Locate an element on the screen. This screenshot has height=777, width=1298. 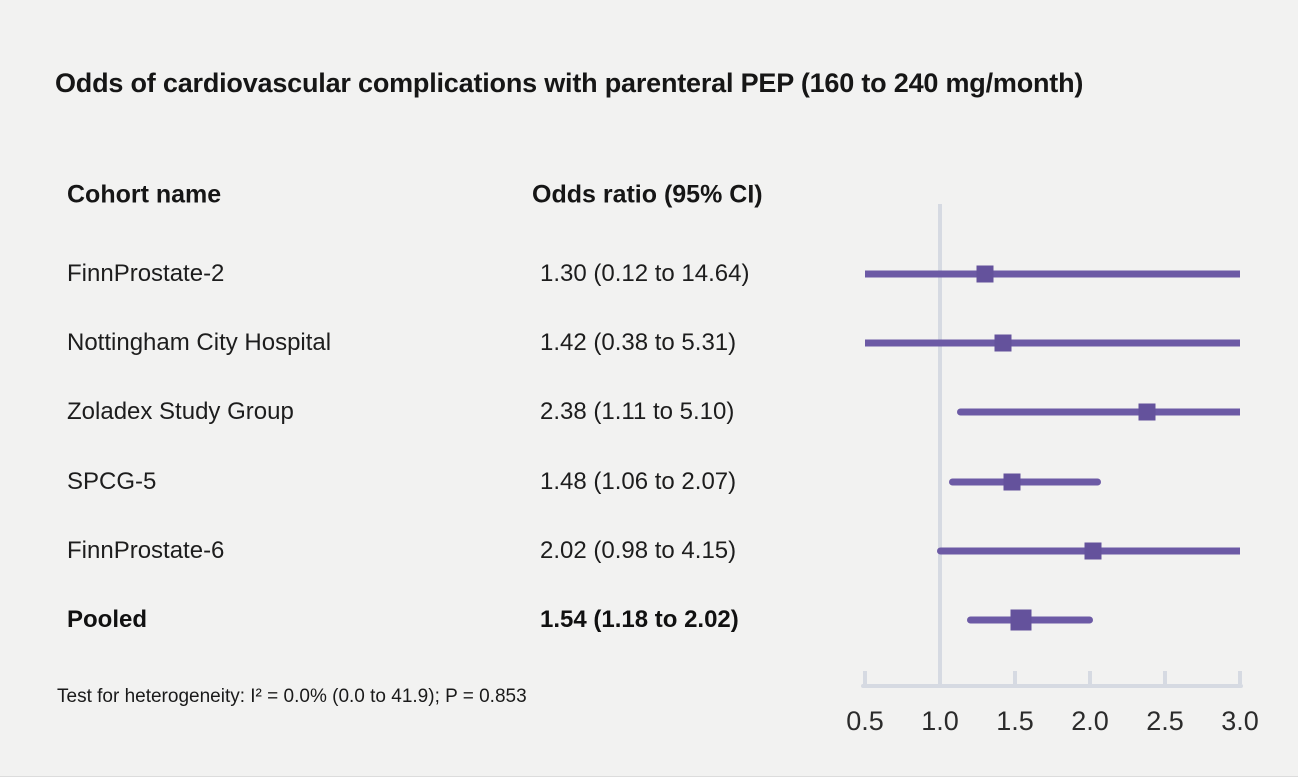
column-header-cohort: Cohort name is located at coordinates (144, 194).